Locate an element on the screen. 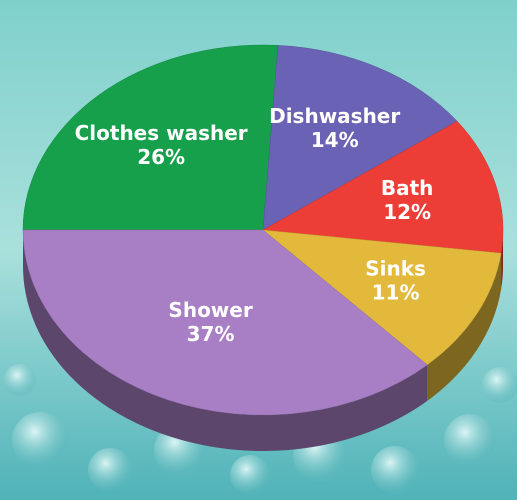  slice-label: Dishwasher is located at coordinates (334, 116).